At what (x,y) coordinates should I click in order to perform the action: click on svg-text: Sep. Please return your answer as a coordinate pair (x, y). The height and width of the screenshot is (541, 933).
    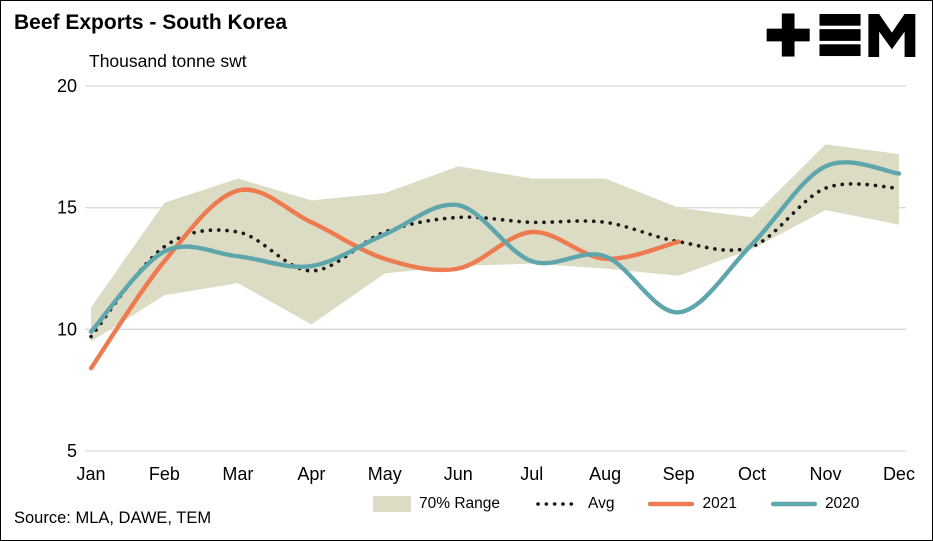
    Looking at the image, I should click on (679, 474).